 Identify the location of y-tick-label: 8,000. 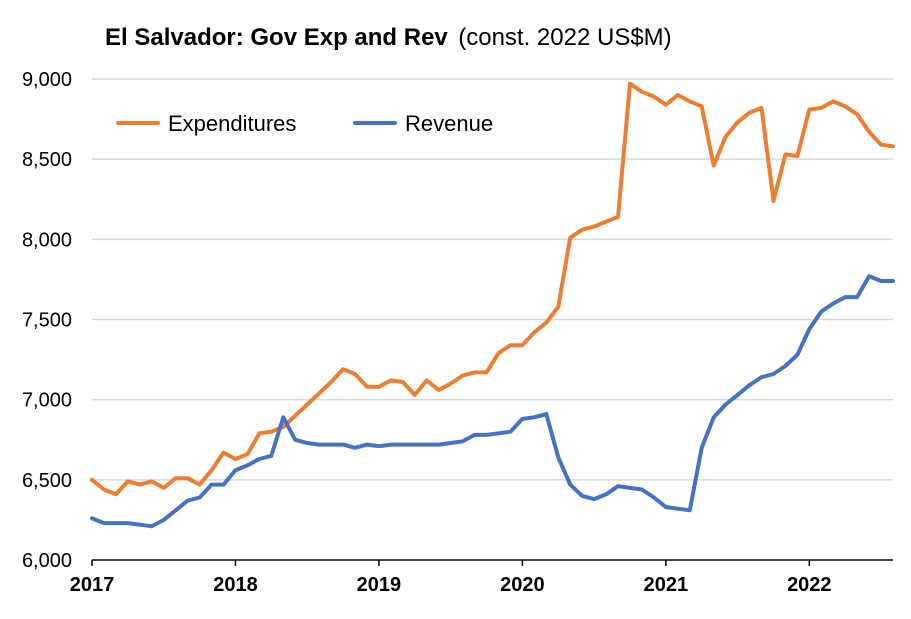
(47, 240).